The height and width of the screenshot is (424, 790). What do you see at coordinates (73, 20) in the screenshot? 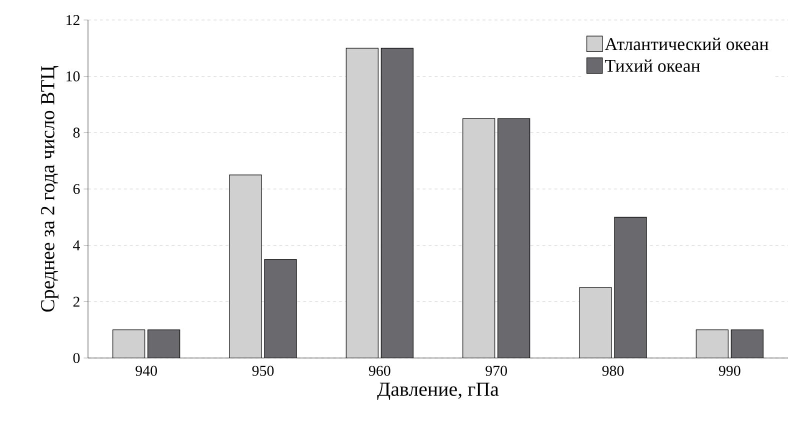
I see `y-tick-label: 12` at bounding box center [73, 20].